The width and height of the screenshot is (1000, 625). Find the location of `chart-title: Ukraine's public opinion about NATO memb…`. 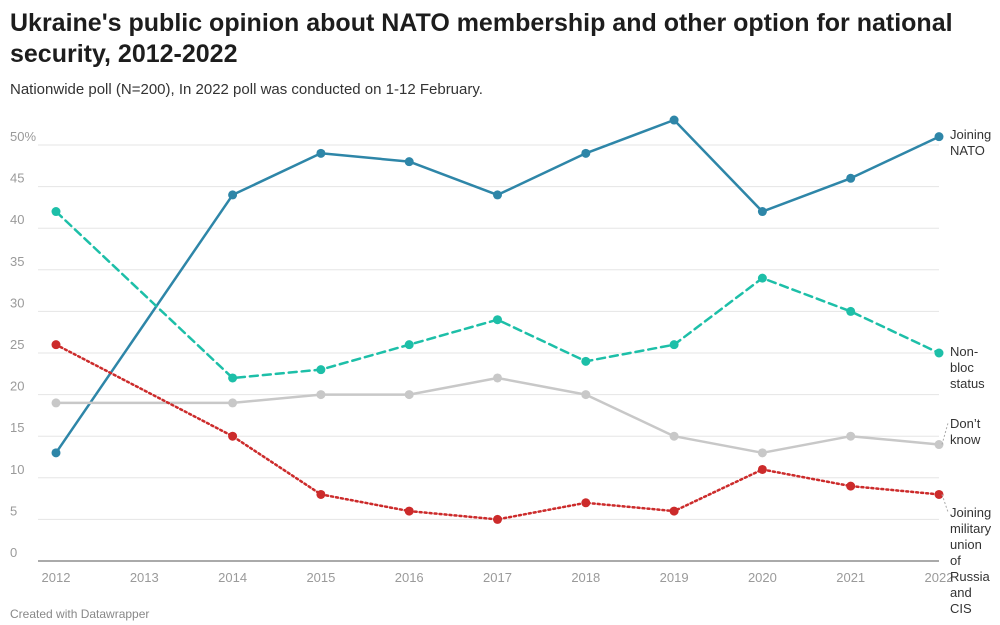

chart-title: Ukraine's public opinion about NATO memb… is located at coordinates (481, 38).